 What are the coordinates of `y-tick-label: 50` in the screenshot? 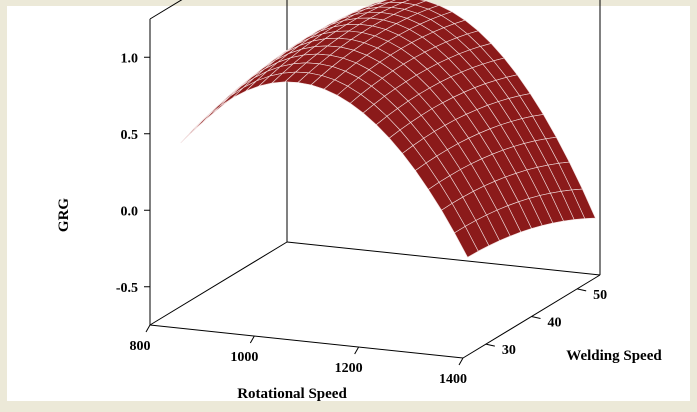 It's located at (600, 295).